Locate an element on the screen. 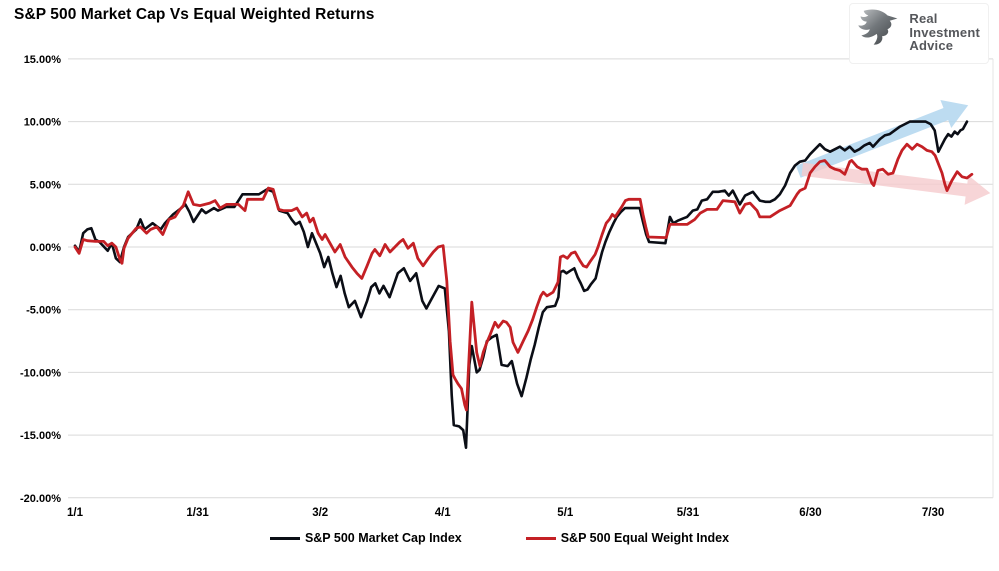  y-axis-tick-label: 0.00% is located at coordinates (45, 248).